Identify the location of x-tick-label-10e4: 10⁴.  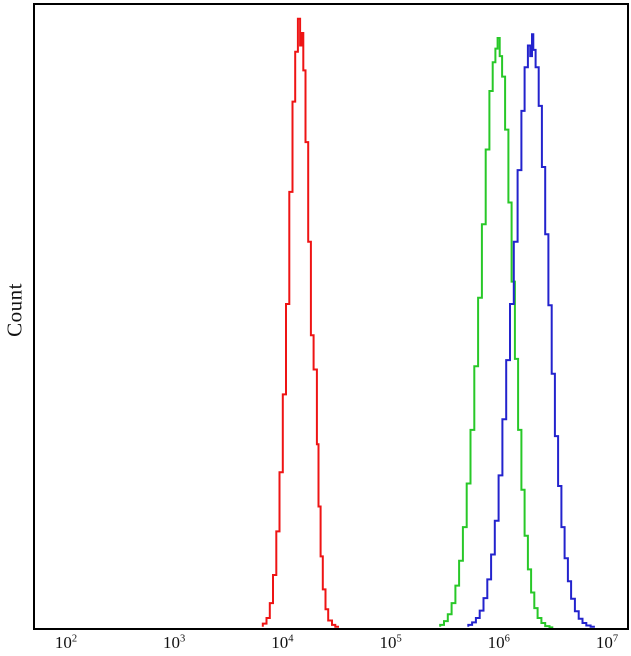
(282, 643).